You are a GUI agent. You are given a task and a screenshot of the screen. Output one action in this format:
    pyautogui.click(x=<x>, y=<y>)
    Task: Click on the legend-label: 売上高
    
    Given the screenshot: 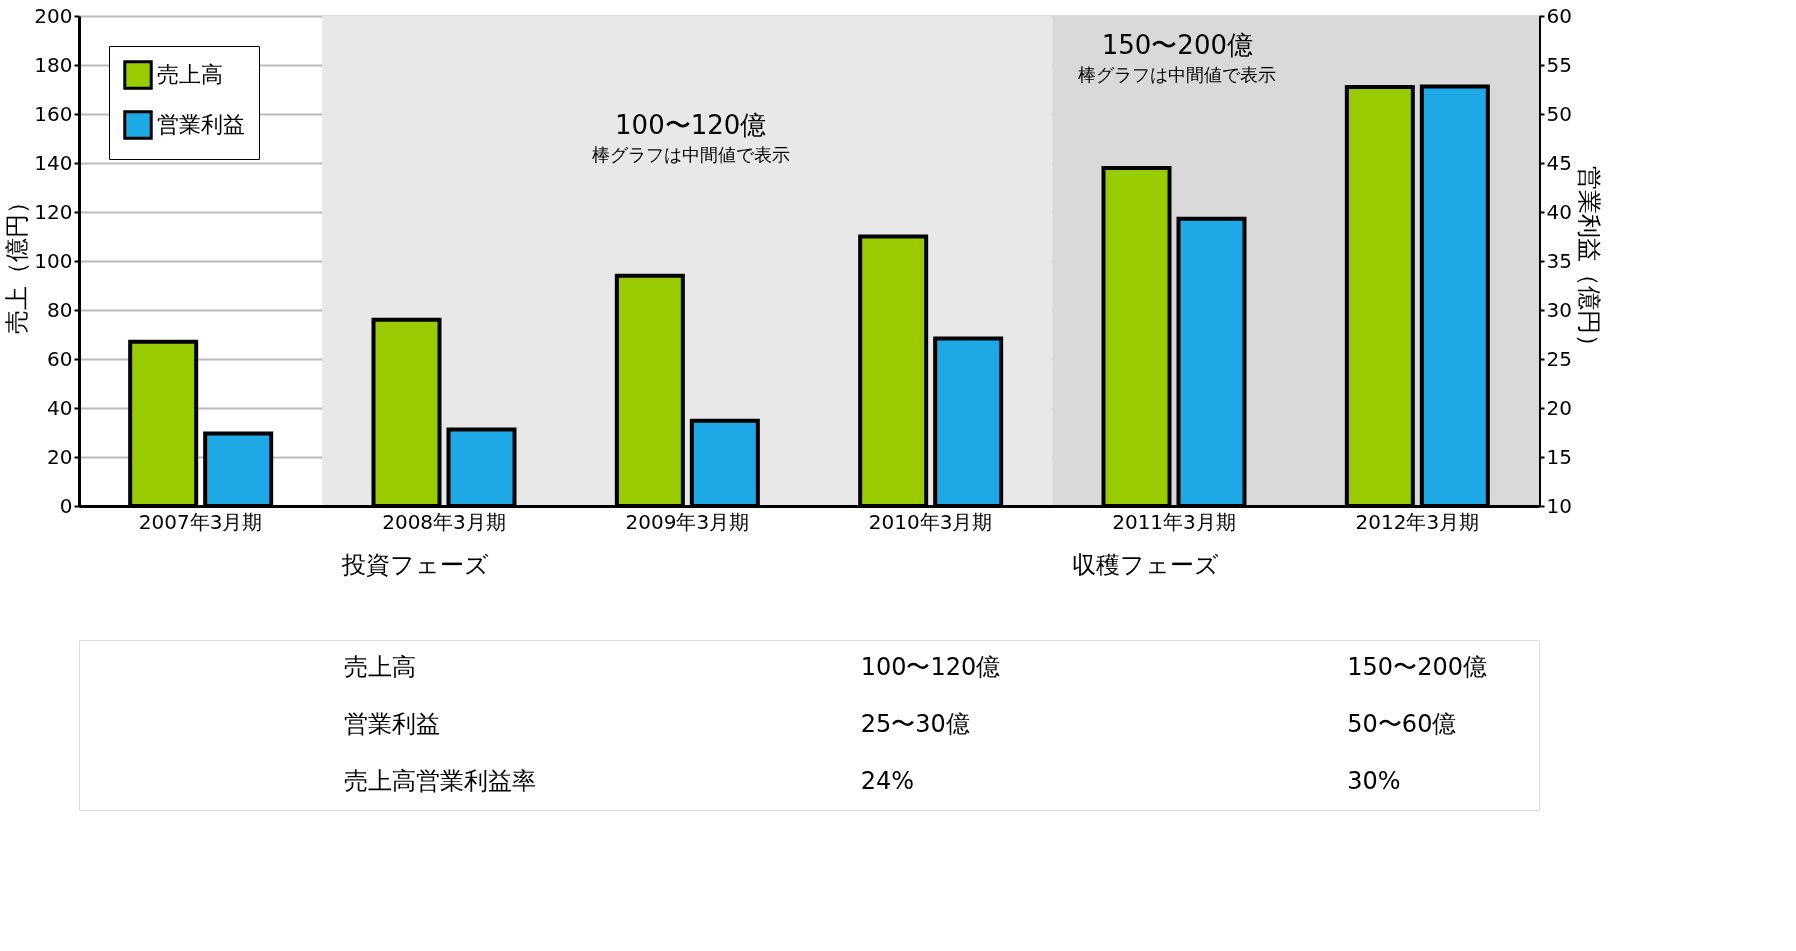 What is the action you would take?
    pyautogui.click(x=190, y=74)
    